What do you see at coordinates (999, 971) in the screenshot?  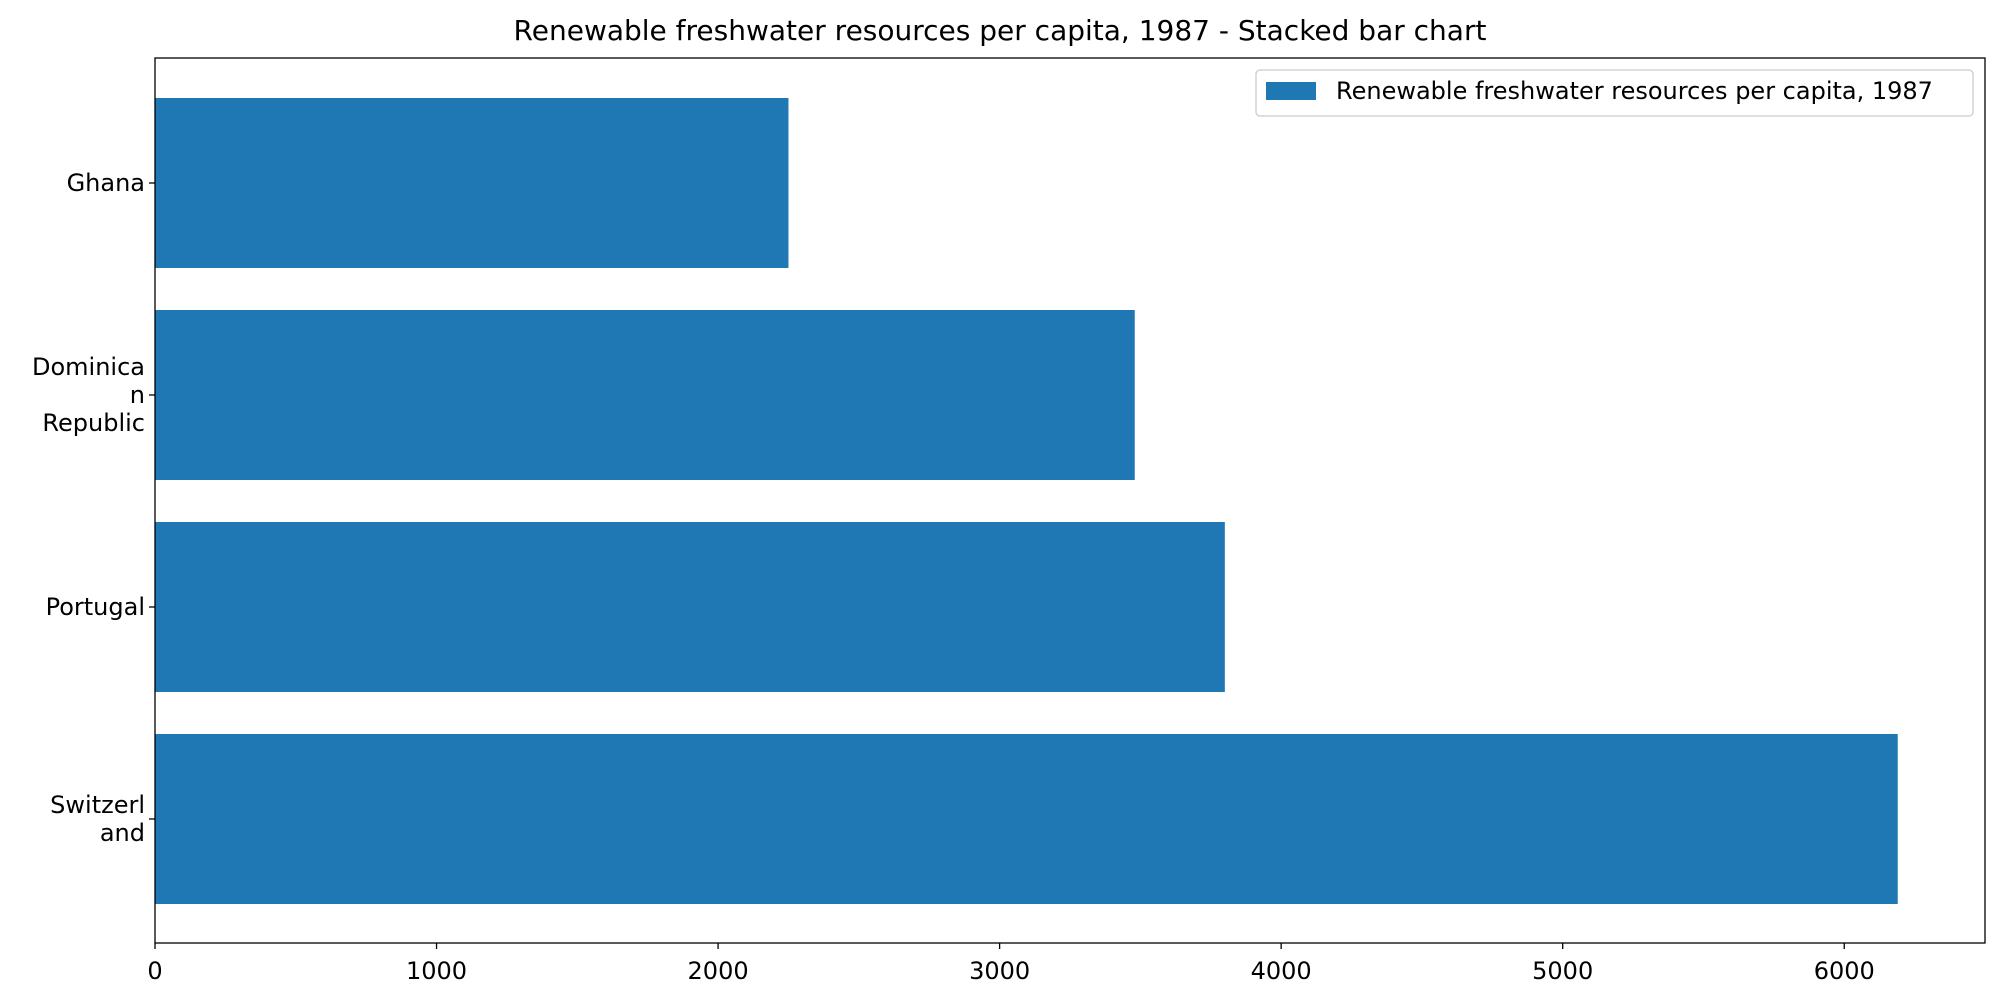 I see `x-tick-label: 3000` at bounding box center [999, 971].